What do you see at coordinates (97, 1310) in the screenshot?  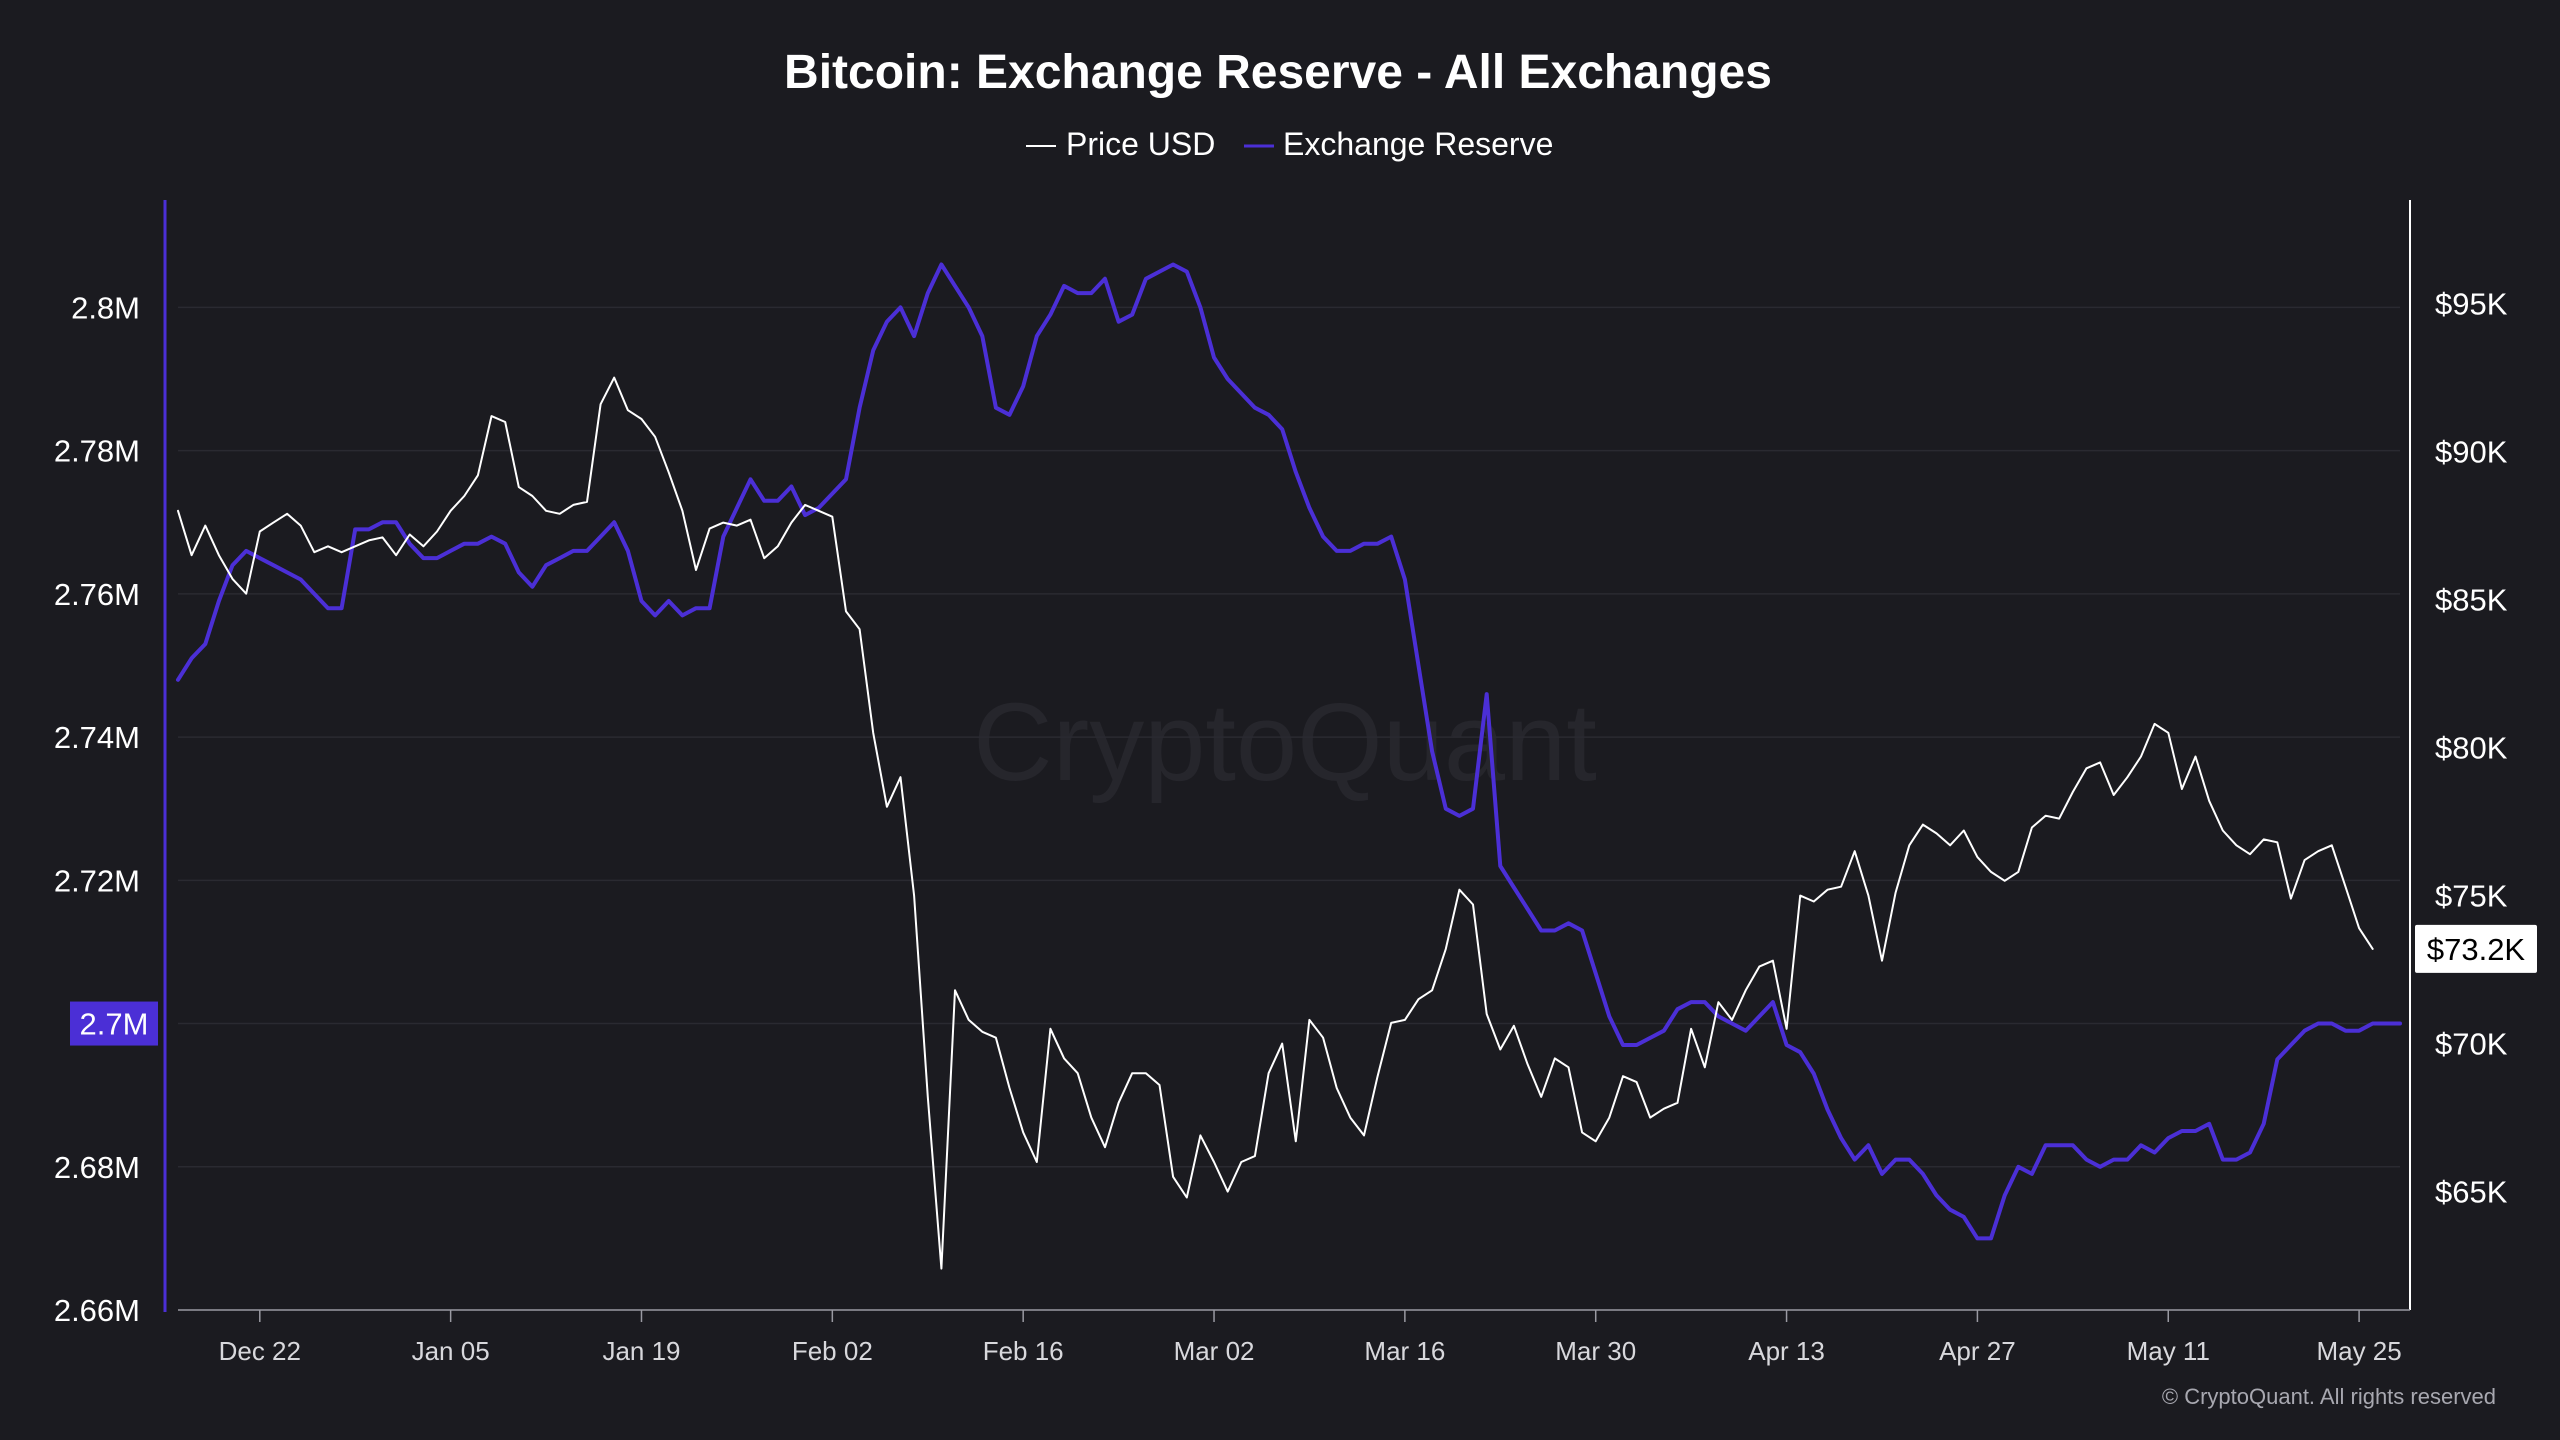 I see `left-tick-label: 2.66M` at bounding box center [97, 1310].